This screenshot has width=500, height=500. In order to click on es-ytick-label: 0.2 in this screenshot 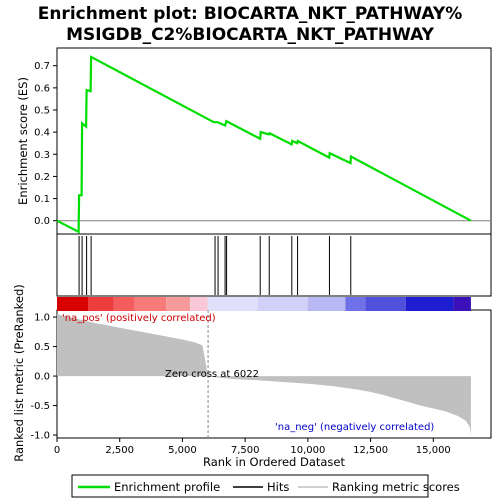, I will do `click(42, 177)`.